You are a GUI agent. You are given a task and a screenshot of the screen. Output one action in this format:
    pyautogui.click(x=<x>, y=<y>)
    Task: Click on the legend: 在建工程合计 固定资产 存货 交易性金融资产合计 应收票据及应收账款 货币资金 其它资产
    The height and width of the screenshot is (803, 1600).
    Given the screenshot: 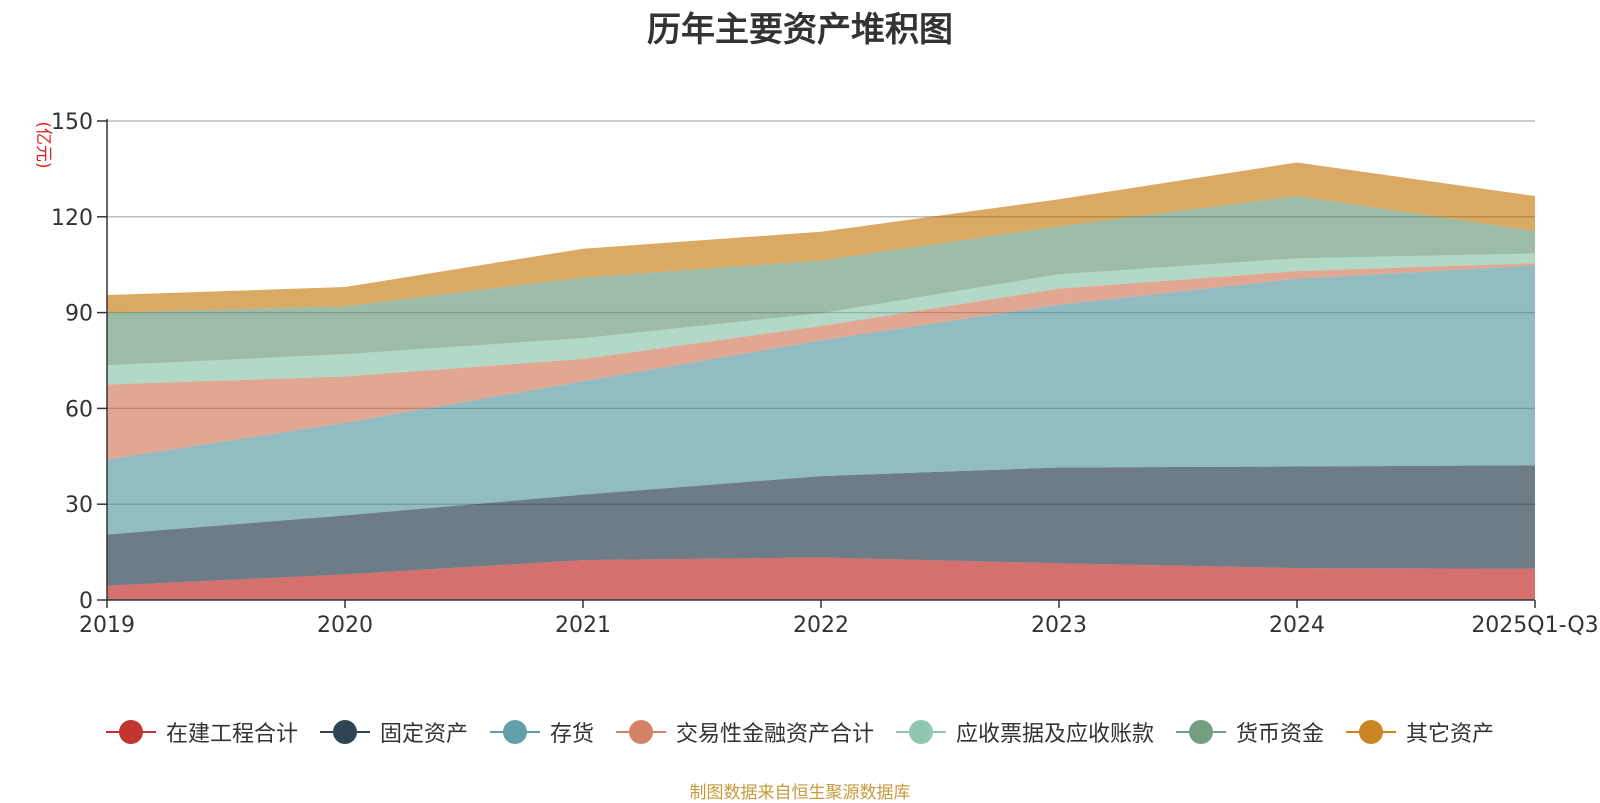 What is the action you would take?
    pyautogui.click(x=800, y=732)
    